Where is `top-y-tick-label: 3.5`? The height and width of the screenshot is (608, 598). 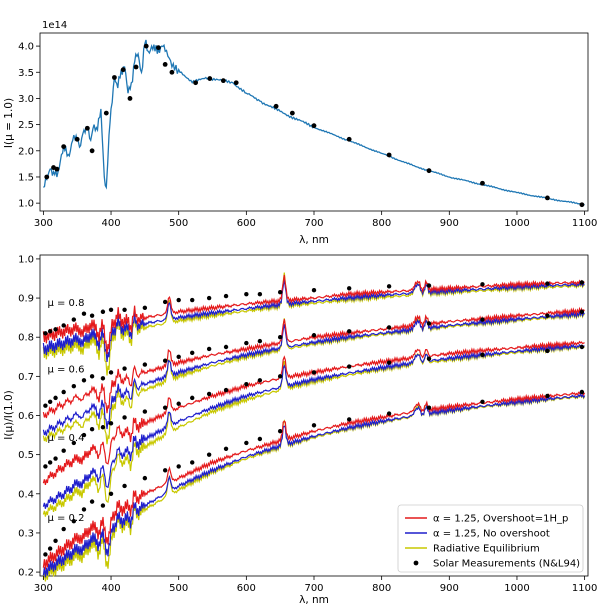 top-y-tick-label: 3.5 is located at coordinates (26, 73).